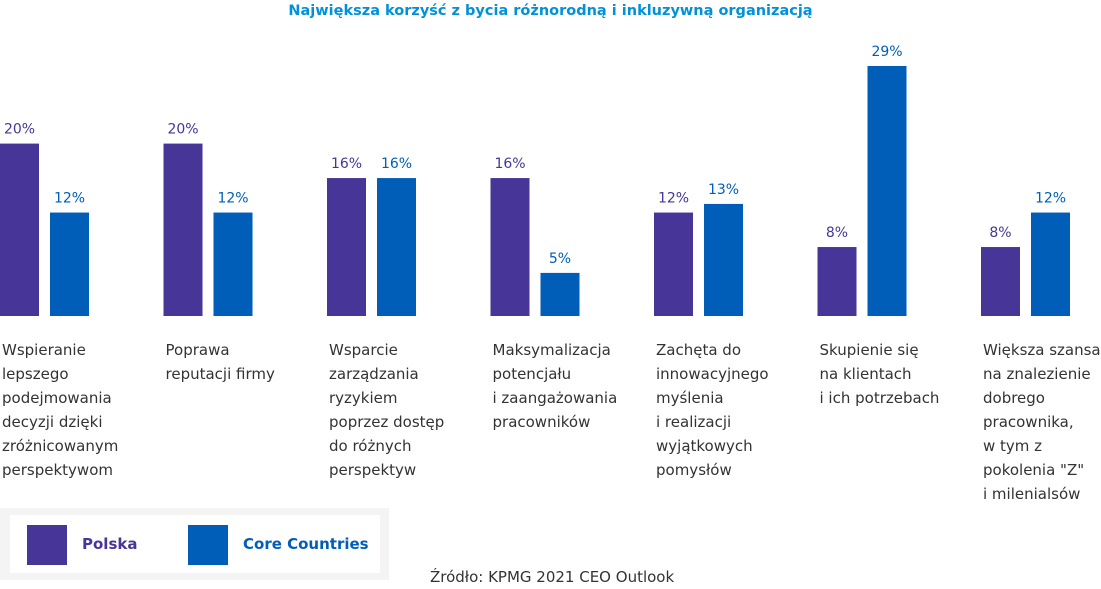 Image resolution: width=1101 pixels, height=589 pixels. What do you see at coordinates (1050, 199) in the screenshot?
I see `data-label-core-countries-6: 12%` at bounding box center [1050, 199].